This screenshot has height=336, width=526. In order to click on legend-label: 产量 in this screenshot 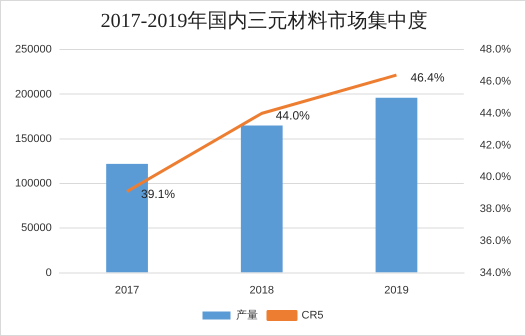, I will do `click(247, 315)`.